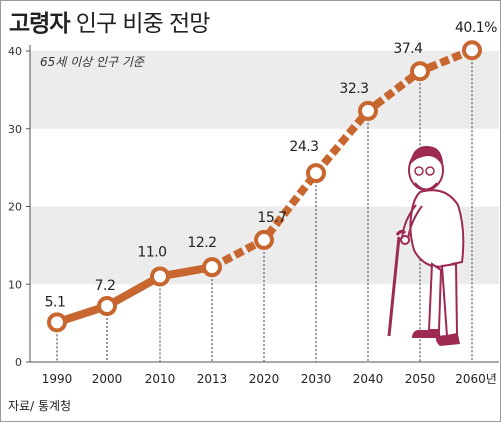 This screenshot has width=501, height=422. What do you see at coordinates (40, 406) in the screenshot?
I see `source-note: 자료/ 통계청` at bounding box center [40, 406].